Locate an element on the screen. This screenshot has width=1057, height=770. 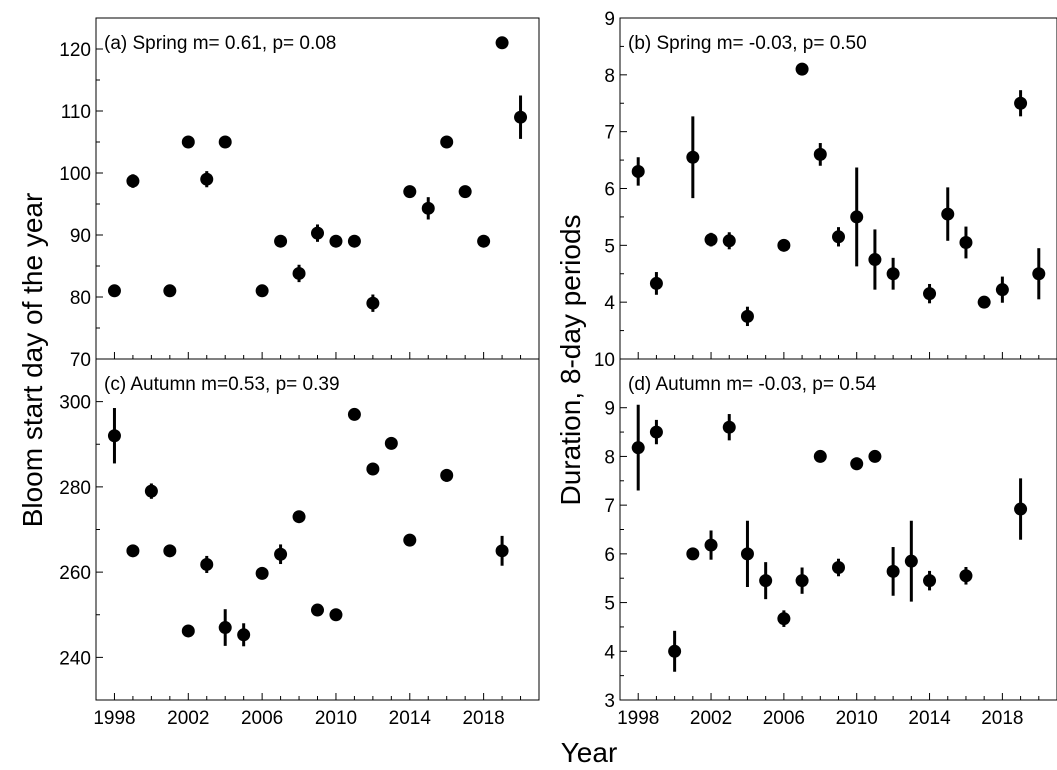
panel-annotation: (b) Spring m= -0.03, p= 0.50 is located at coordinates (747, 43).